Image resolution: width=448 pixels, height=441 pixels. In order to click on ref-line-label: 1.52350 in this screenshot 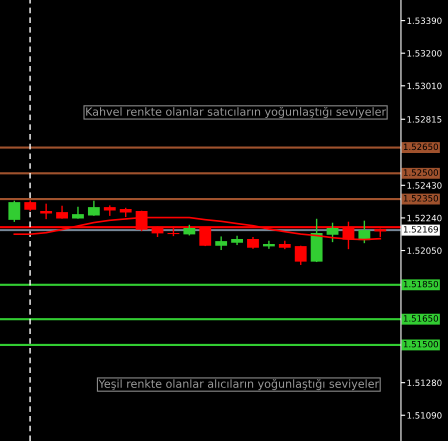, I will do `click(421, 198)`.